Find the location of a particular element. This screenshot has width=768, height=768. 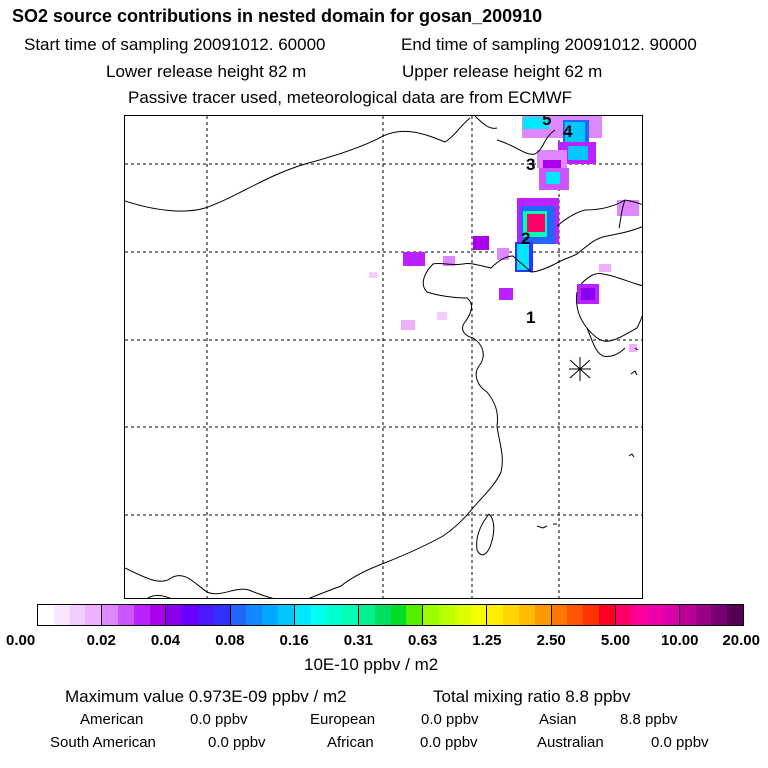

region-value-south-american: 0.0 ppbv is located at coordinates (237, 742).